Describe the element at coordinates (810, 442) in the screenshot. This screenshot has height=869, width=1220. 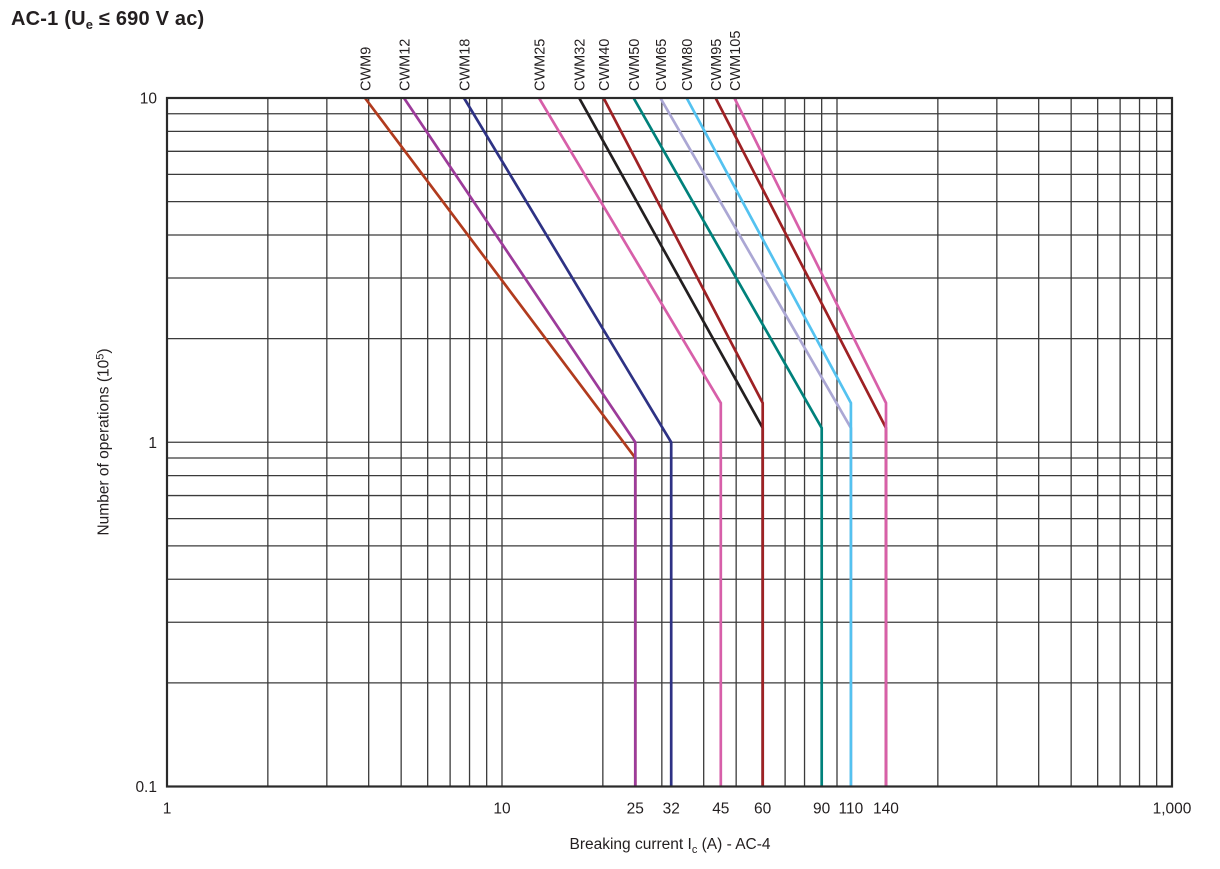
I see `curve-CWM105` at that location.